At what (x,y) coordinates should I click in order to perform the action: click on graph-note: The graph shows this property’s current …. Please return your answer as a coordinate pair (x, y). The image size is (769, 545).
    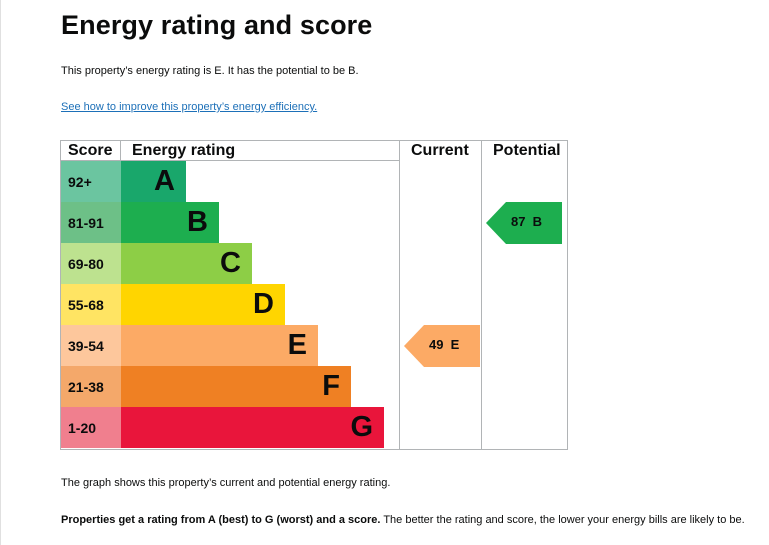
    Looking at the image, I should click on (226, 483).